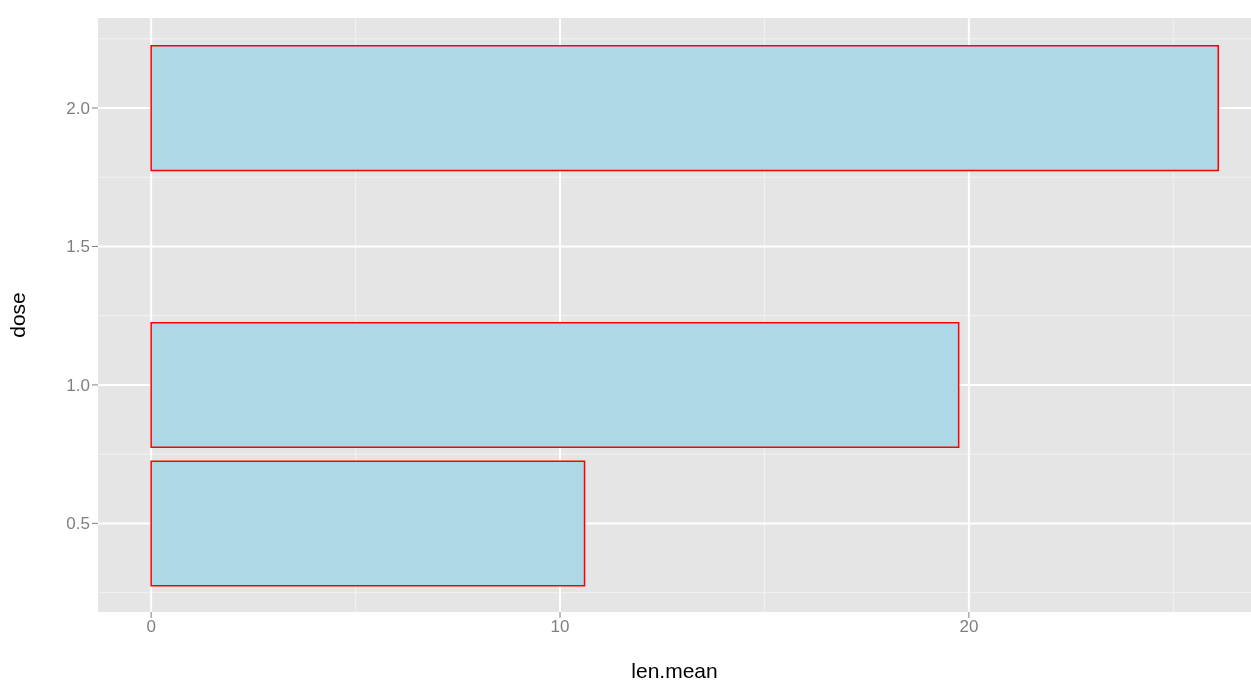 Image resolution: width=1251 pixels, height=686 pixels. What do you see at coordinates (78, 524) in the screenshot?
I see `y-tick-label: 0.5` at bounding box center [78, 524].